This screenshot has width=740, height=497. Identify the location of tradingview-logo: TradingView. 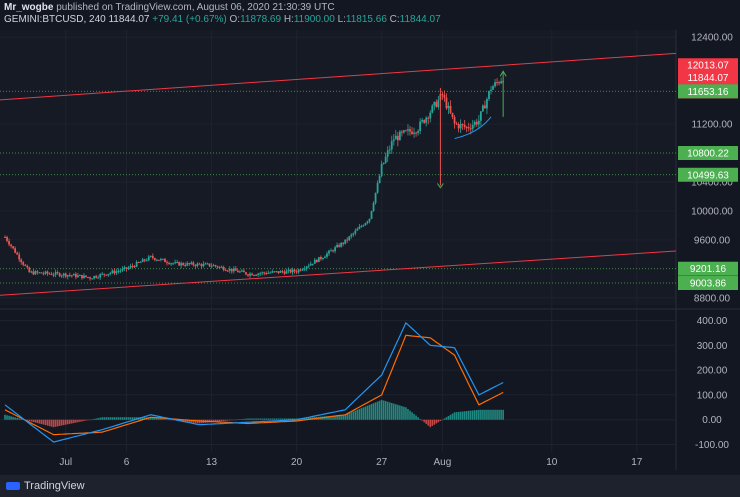
(45, 486).